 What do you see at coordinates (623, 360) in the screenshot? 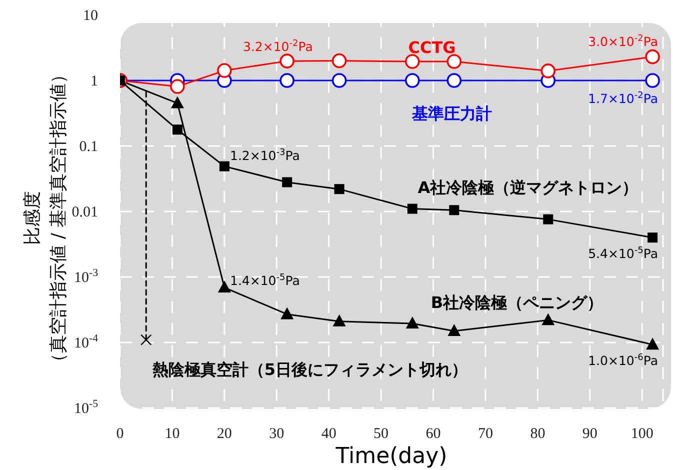
I see `annotation: 1.0×10$^{-6}$Pa` at bounding box center [623, 360].